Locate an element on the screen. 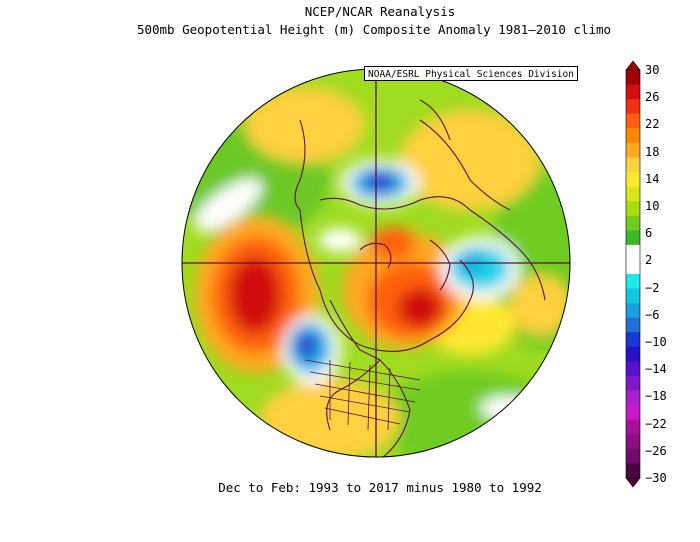  colorbar-tick-label: −2 is located at coordinates (652, 287).